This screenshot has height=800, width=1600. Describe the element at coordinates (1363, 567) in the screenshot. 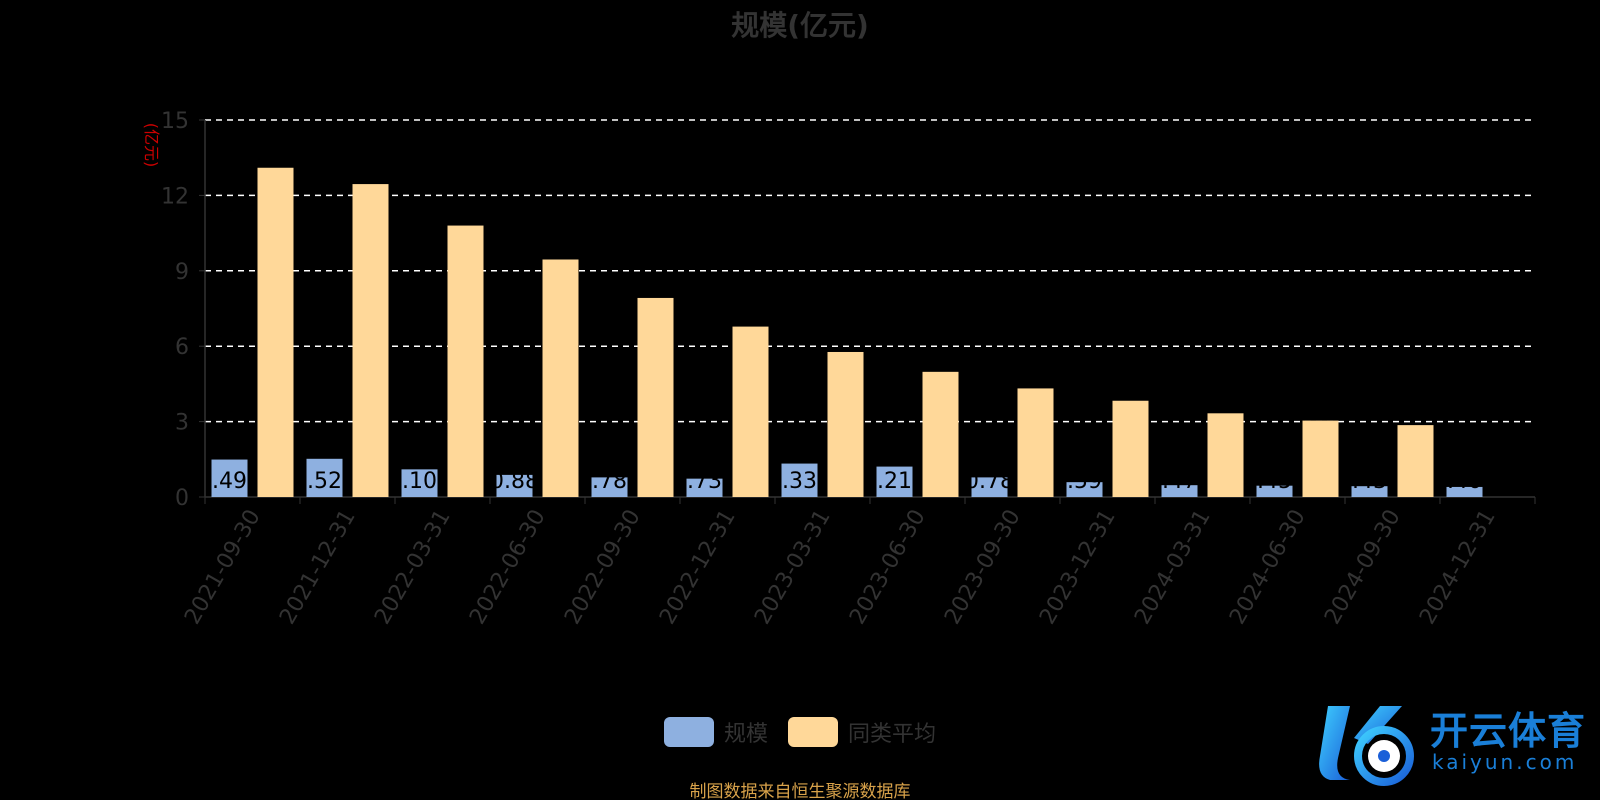

I see `x-tick-label: 2024-09-30` at that location.